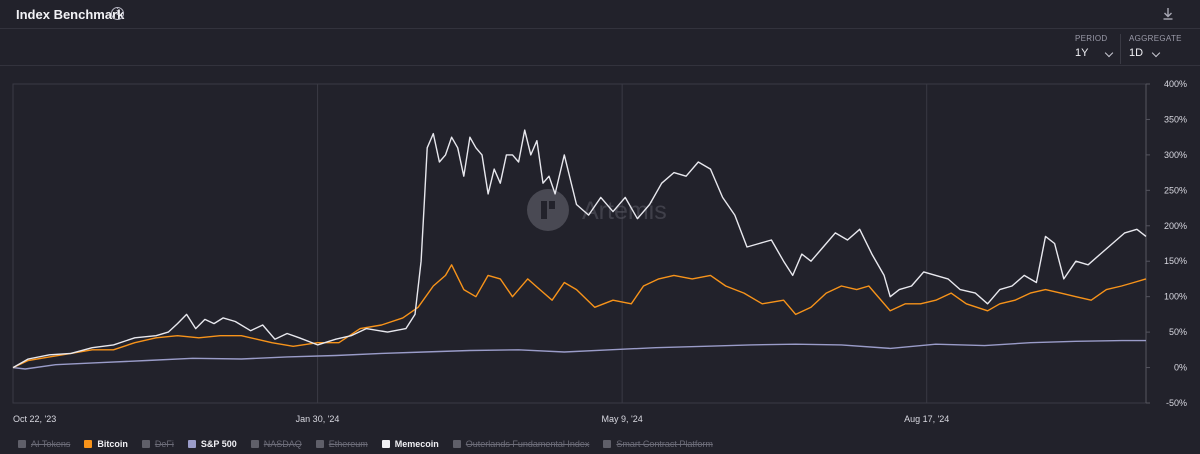  Describe the element at coordinates (926, 419) in the screenshot. I see `x-tick-label: Aug 17, '24` at that location.